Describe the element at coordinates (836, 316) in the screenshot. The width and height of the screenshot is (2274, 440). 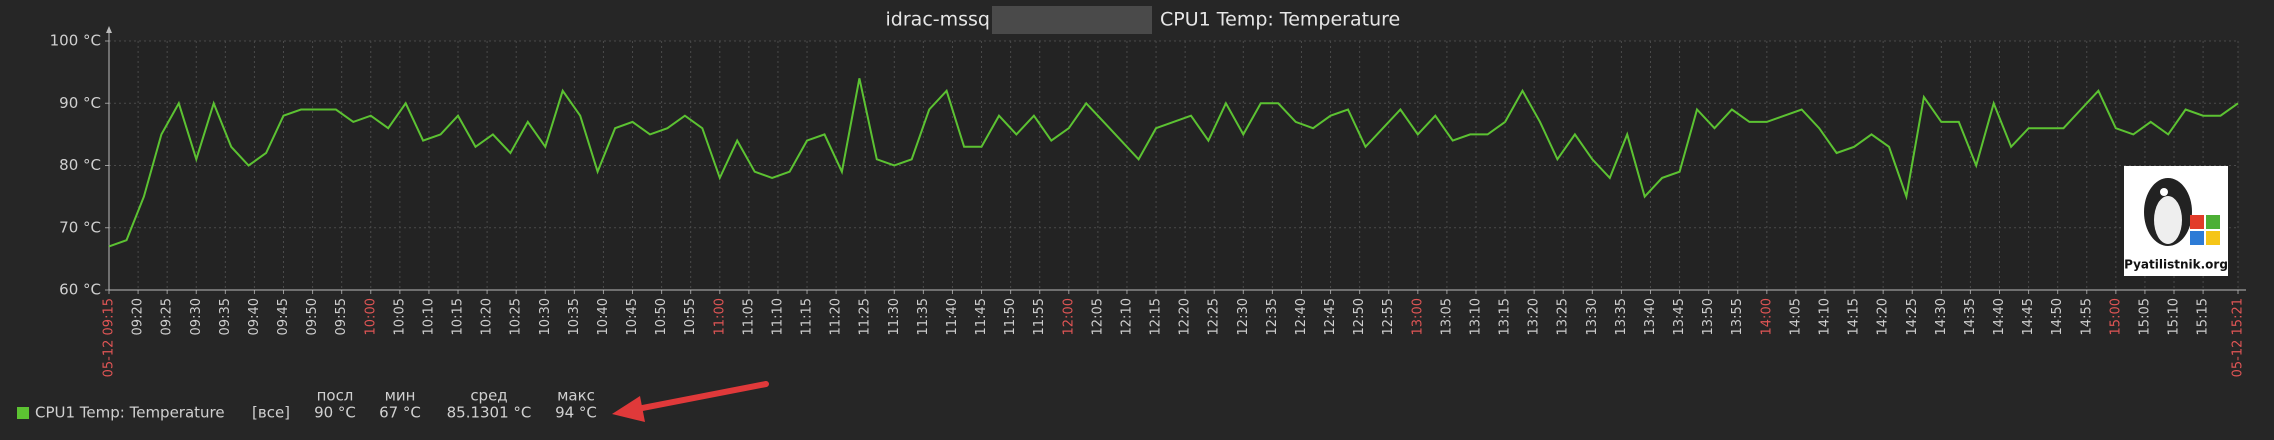
I see `x-tick-label: 11:20` at that location.